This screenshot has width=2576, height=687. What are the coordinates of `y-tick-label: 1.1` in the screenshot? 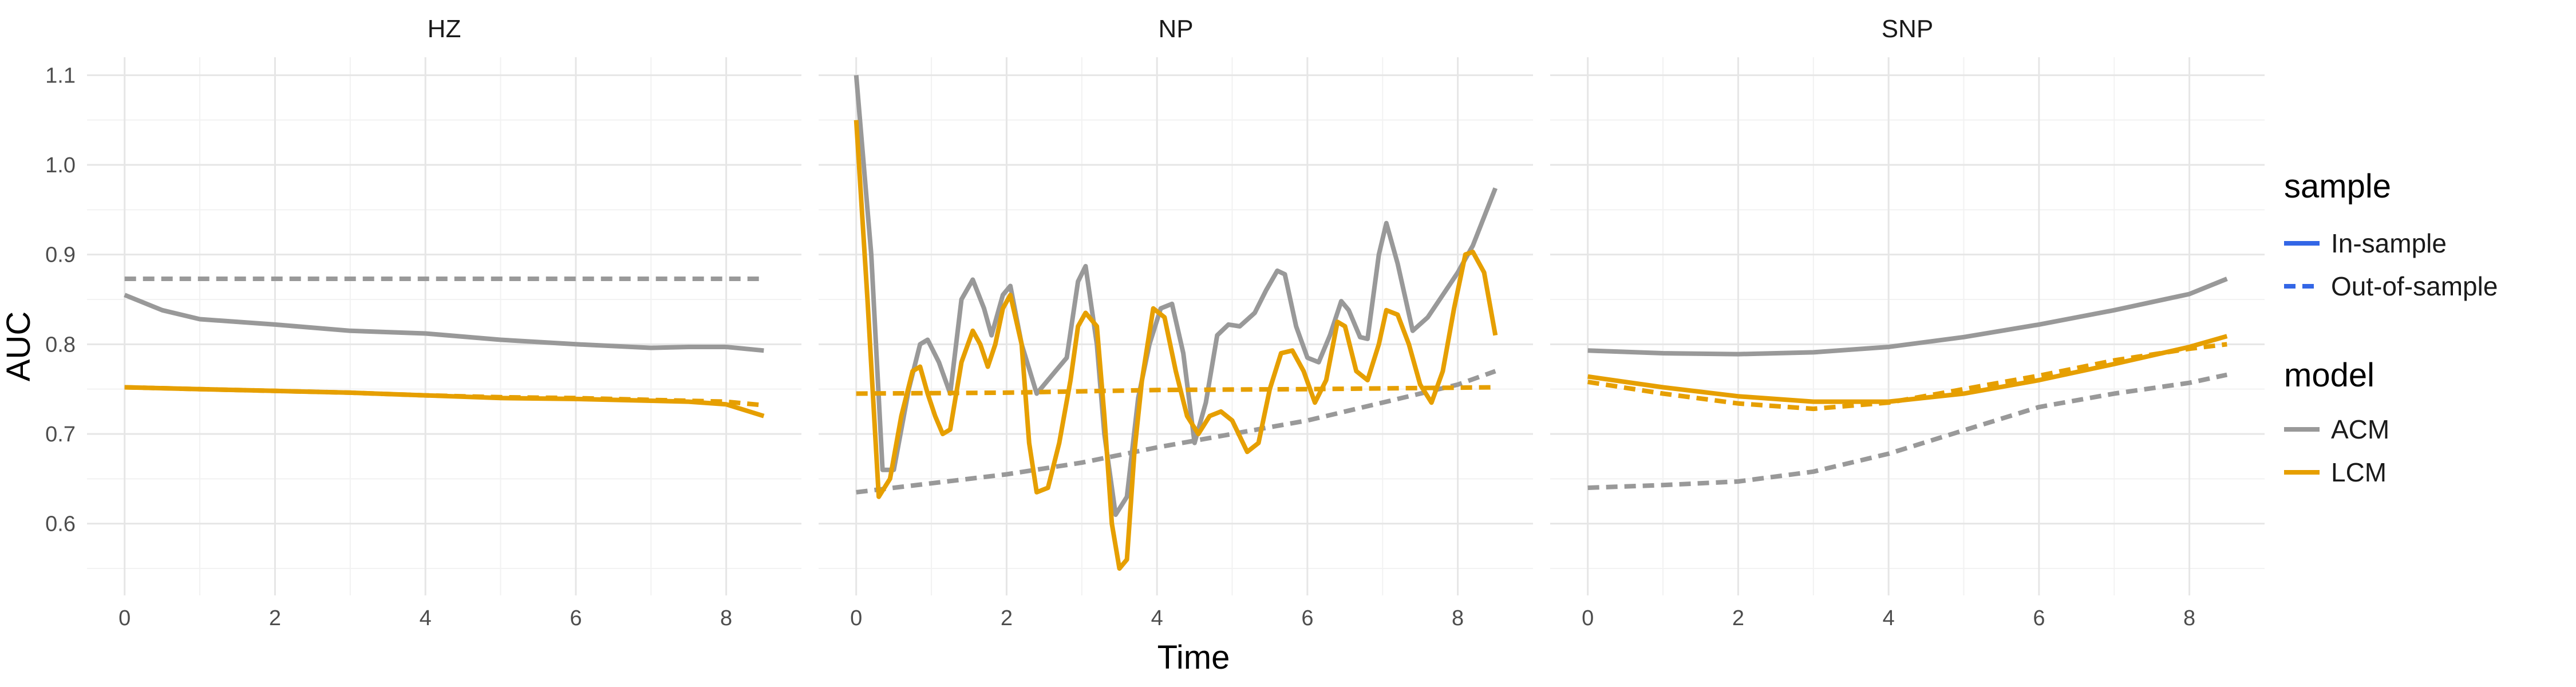 It's located at (60, 76).